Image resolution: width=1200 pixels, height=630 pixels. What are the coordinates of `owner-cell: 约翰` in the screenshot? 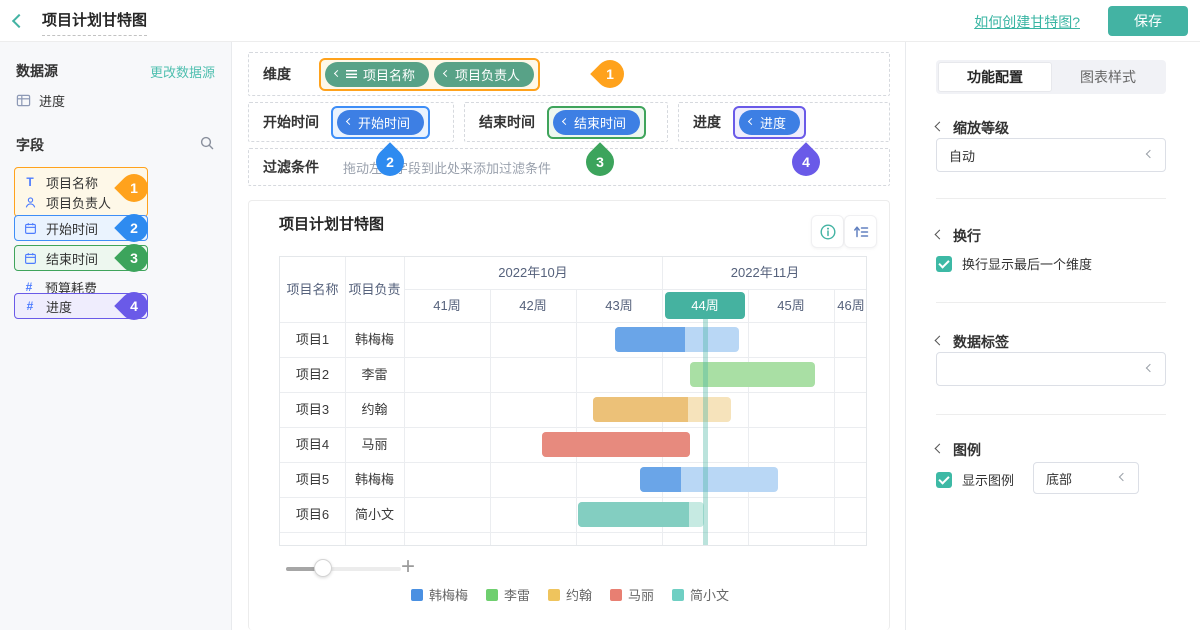 It's located at (374, 409).